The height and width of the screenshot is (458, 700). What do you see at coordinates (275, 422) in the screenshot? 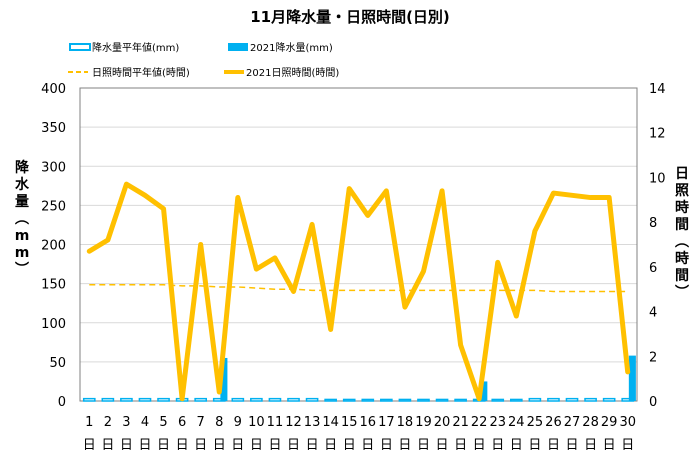
I see `x-tick-day: 11` at bounding box center [275, 422].